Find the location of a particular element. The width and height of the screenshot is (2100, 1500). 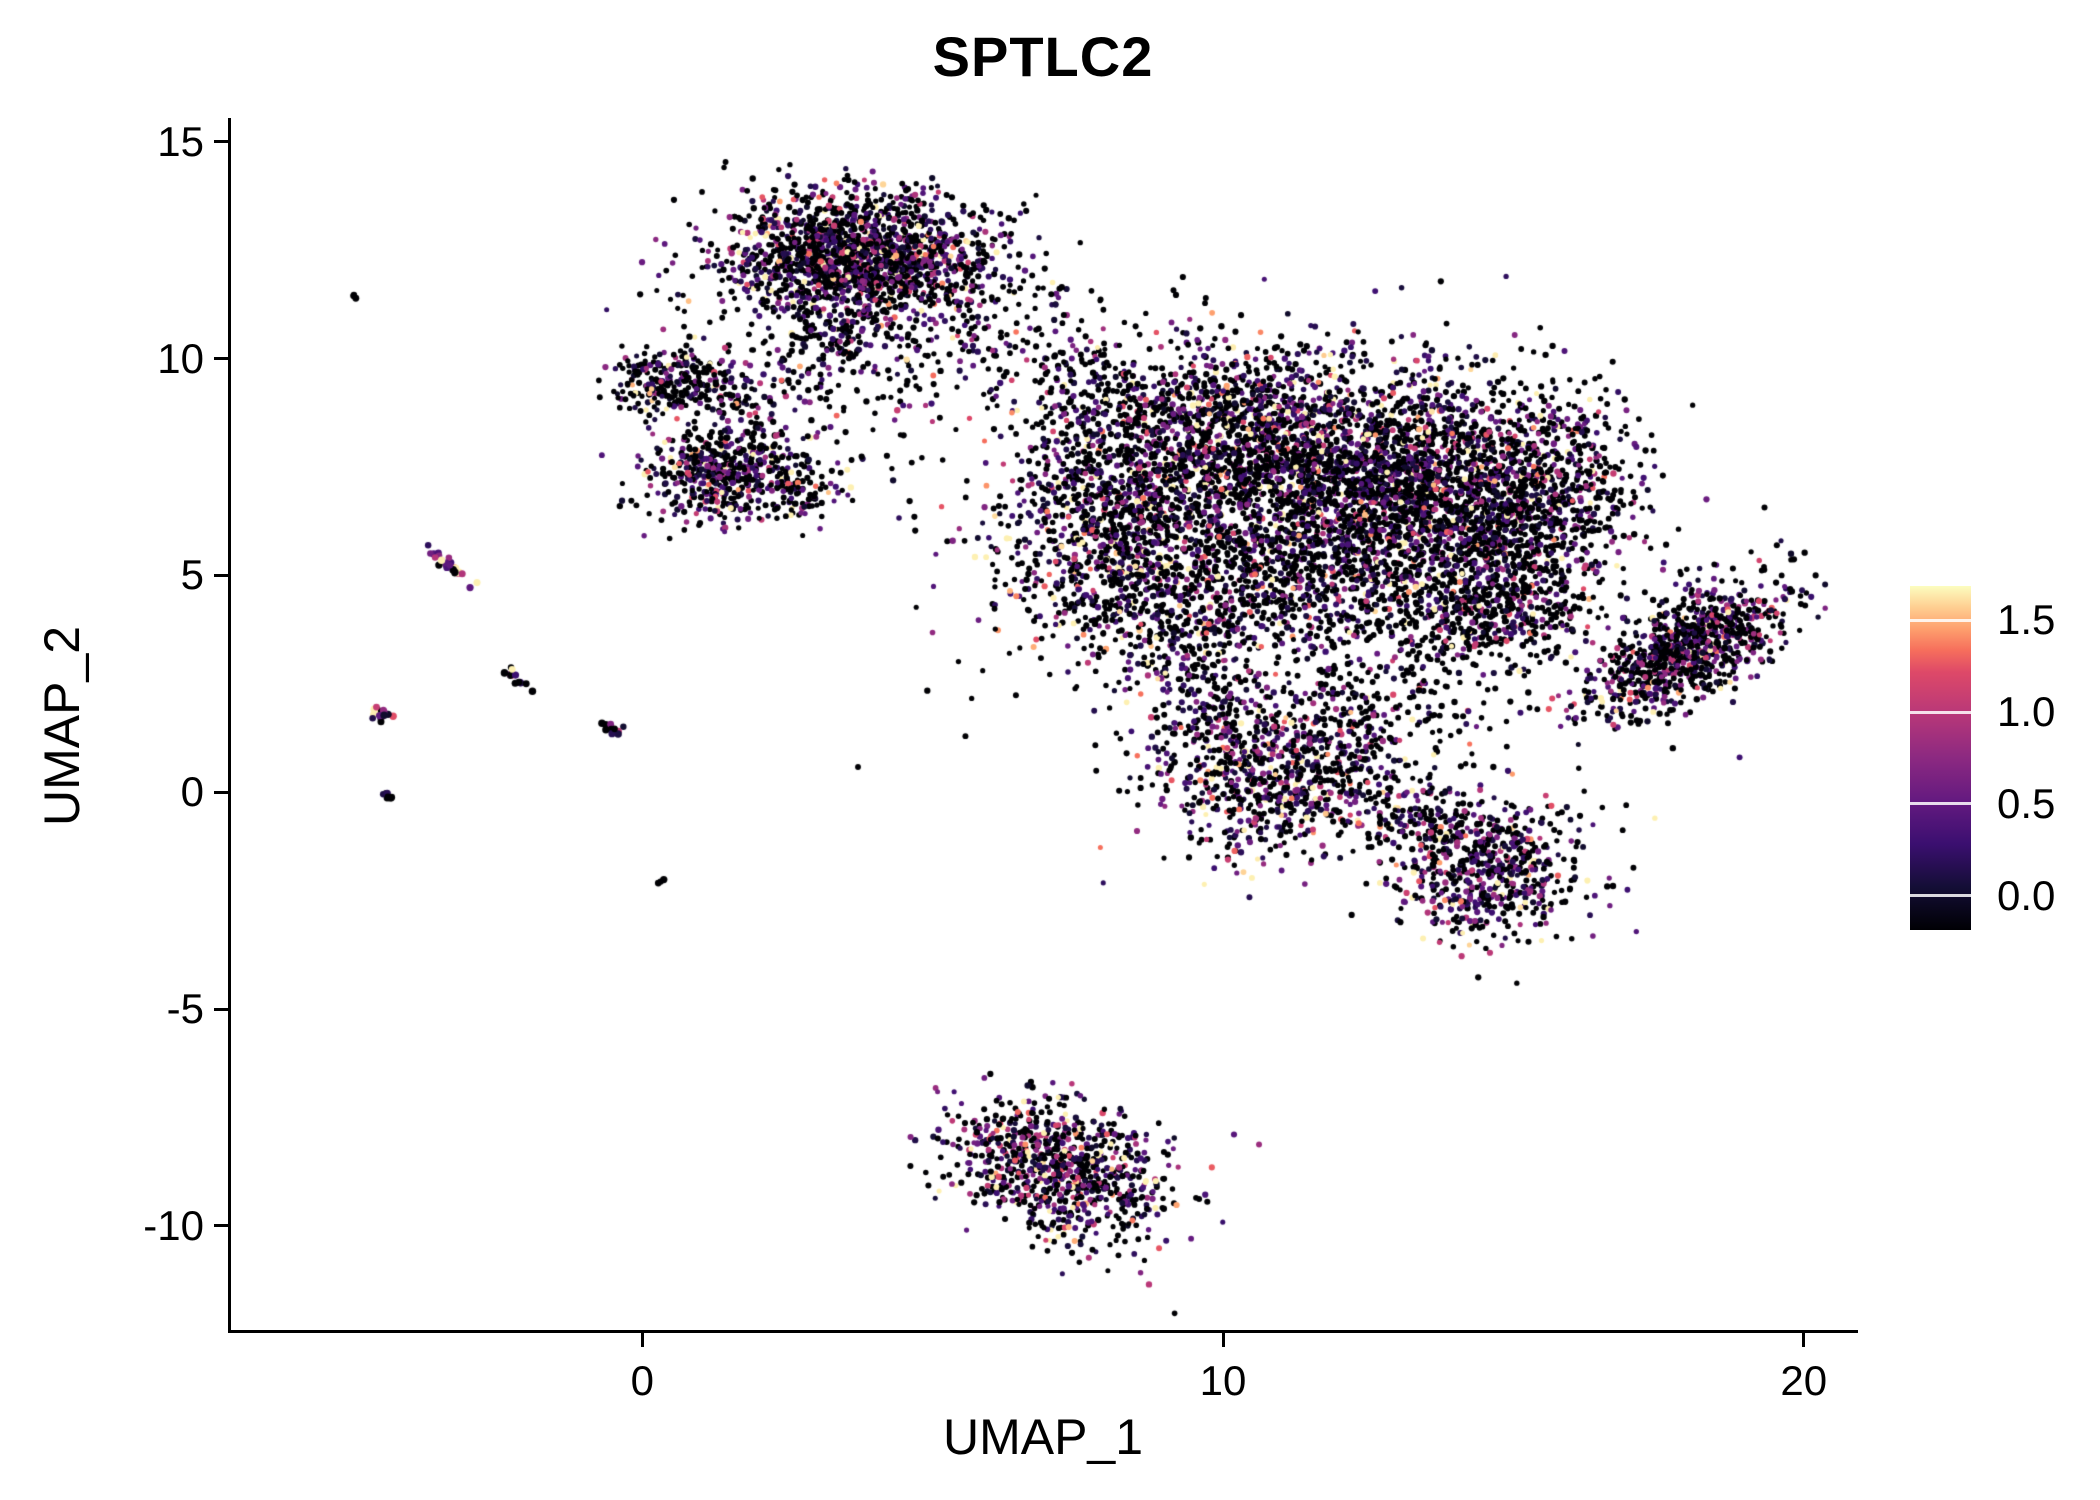

y-axis-line is located at coordinates (229, 725).